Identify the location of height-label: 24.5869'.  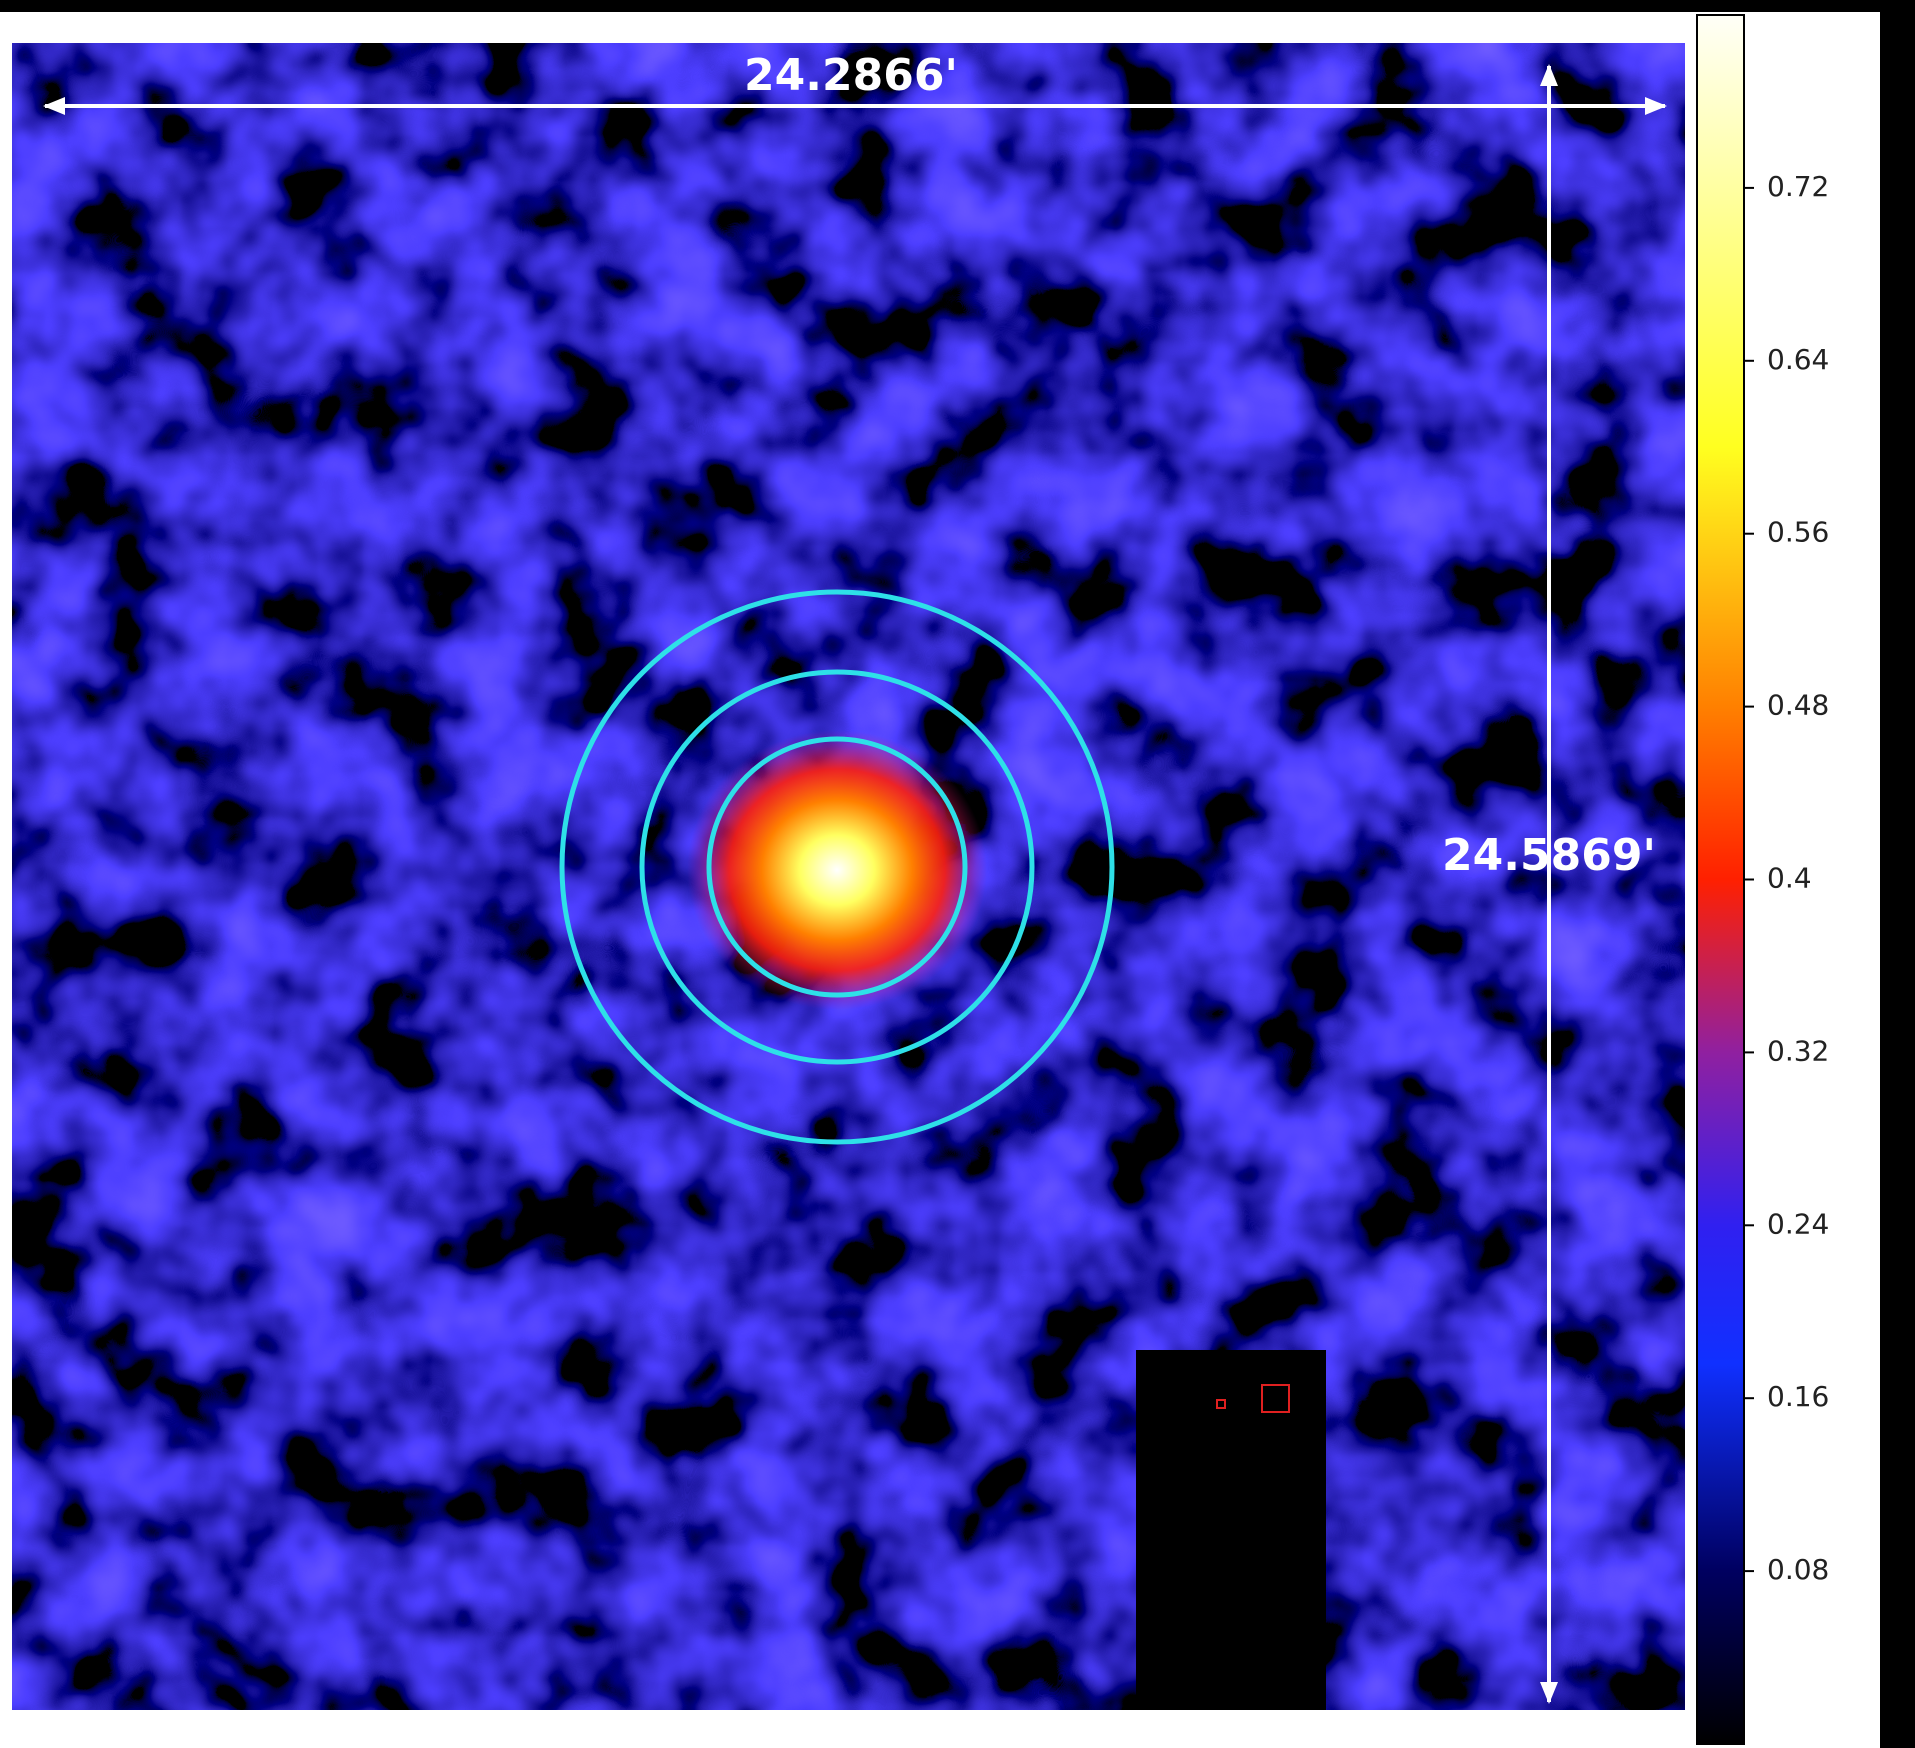
(1549, 855).